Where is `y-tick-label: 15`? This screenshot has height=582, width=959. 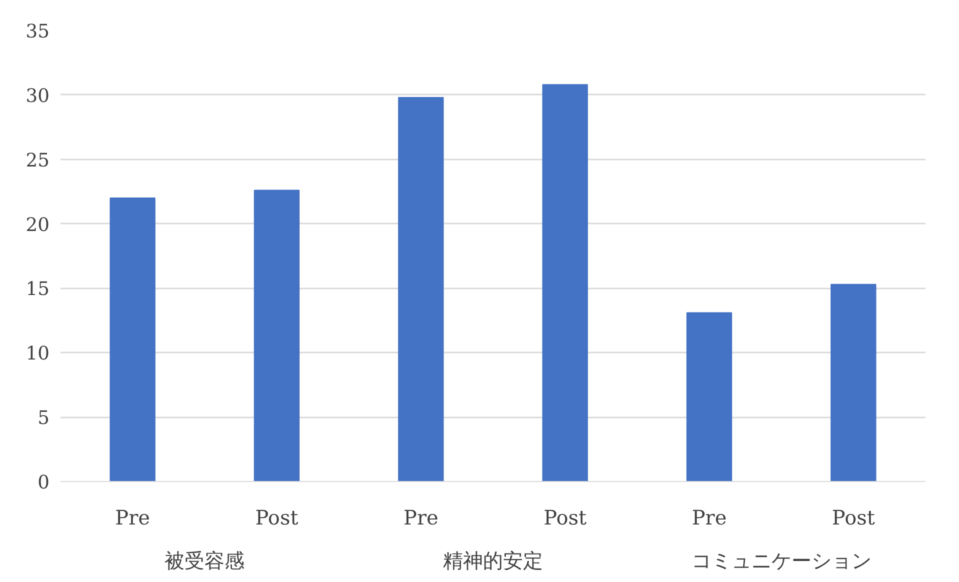 y-tick-label: 15 is located at coordinates (38, 289).